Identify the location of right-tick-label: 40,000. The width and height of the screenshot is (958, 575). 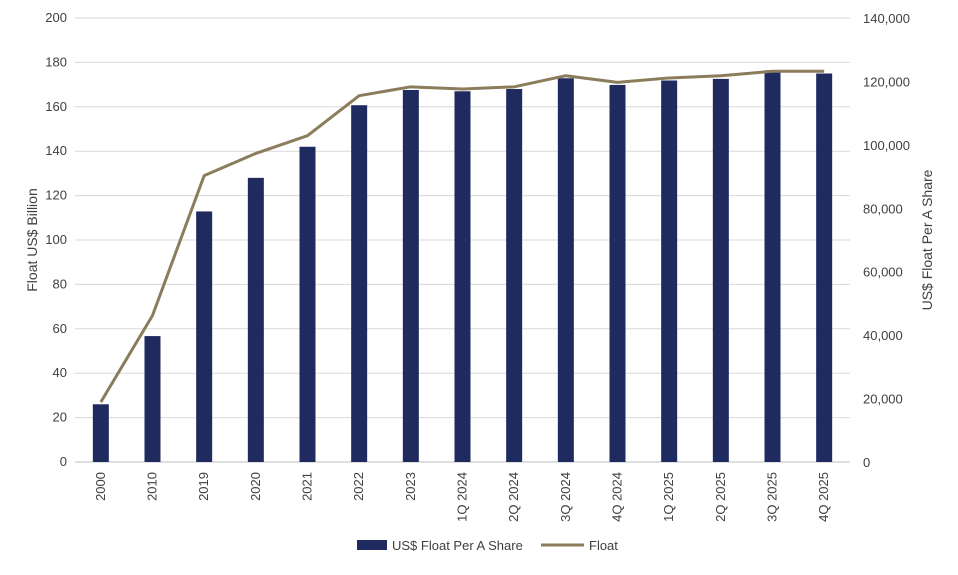
(883, 335).